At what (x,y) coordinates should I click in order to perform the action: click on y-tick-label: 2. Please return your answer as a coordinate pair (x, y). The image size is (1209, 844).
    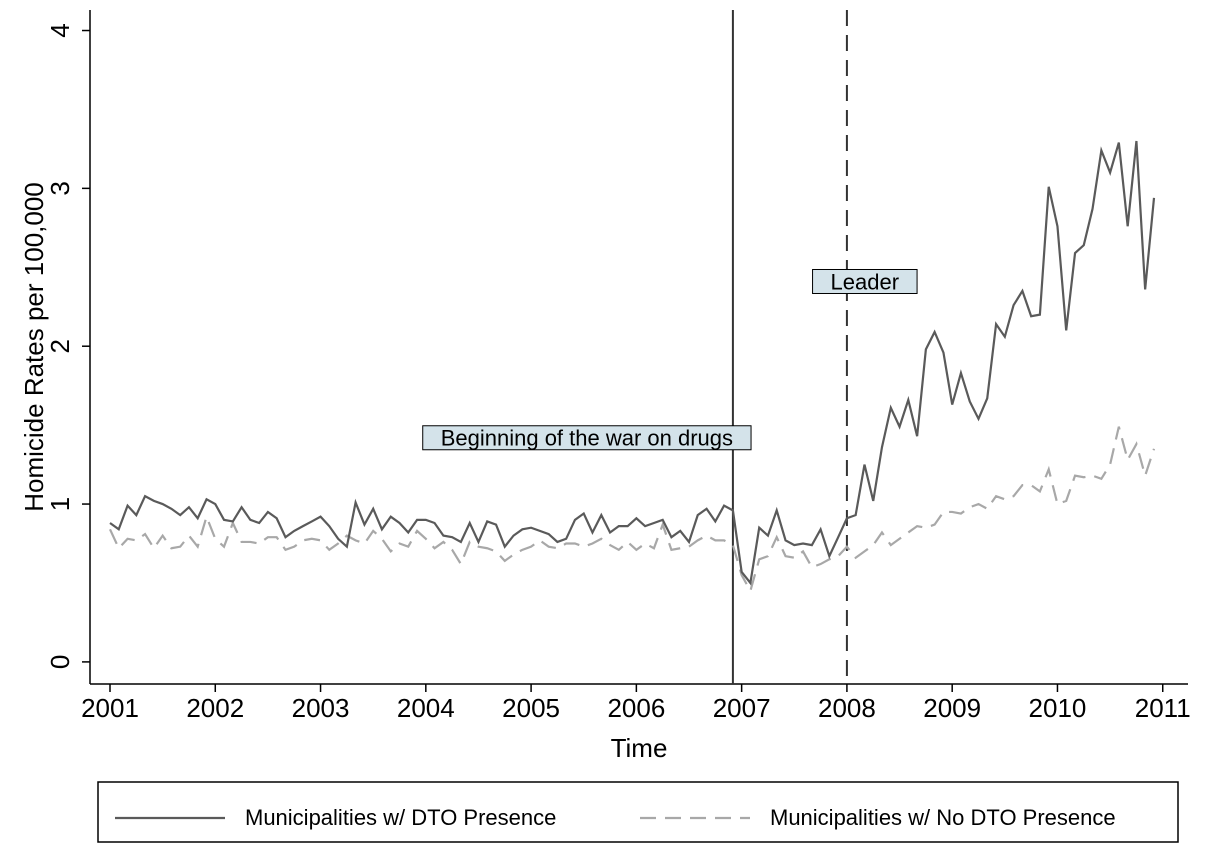
    Looking at the image, I should click on (60, 346).